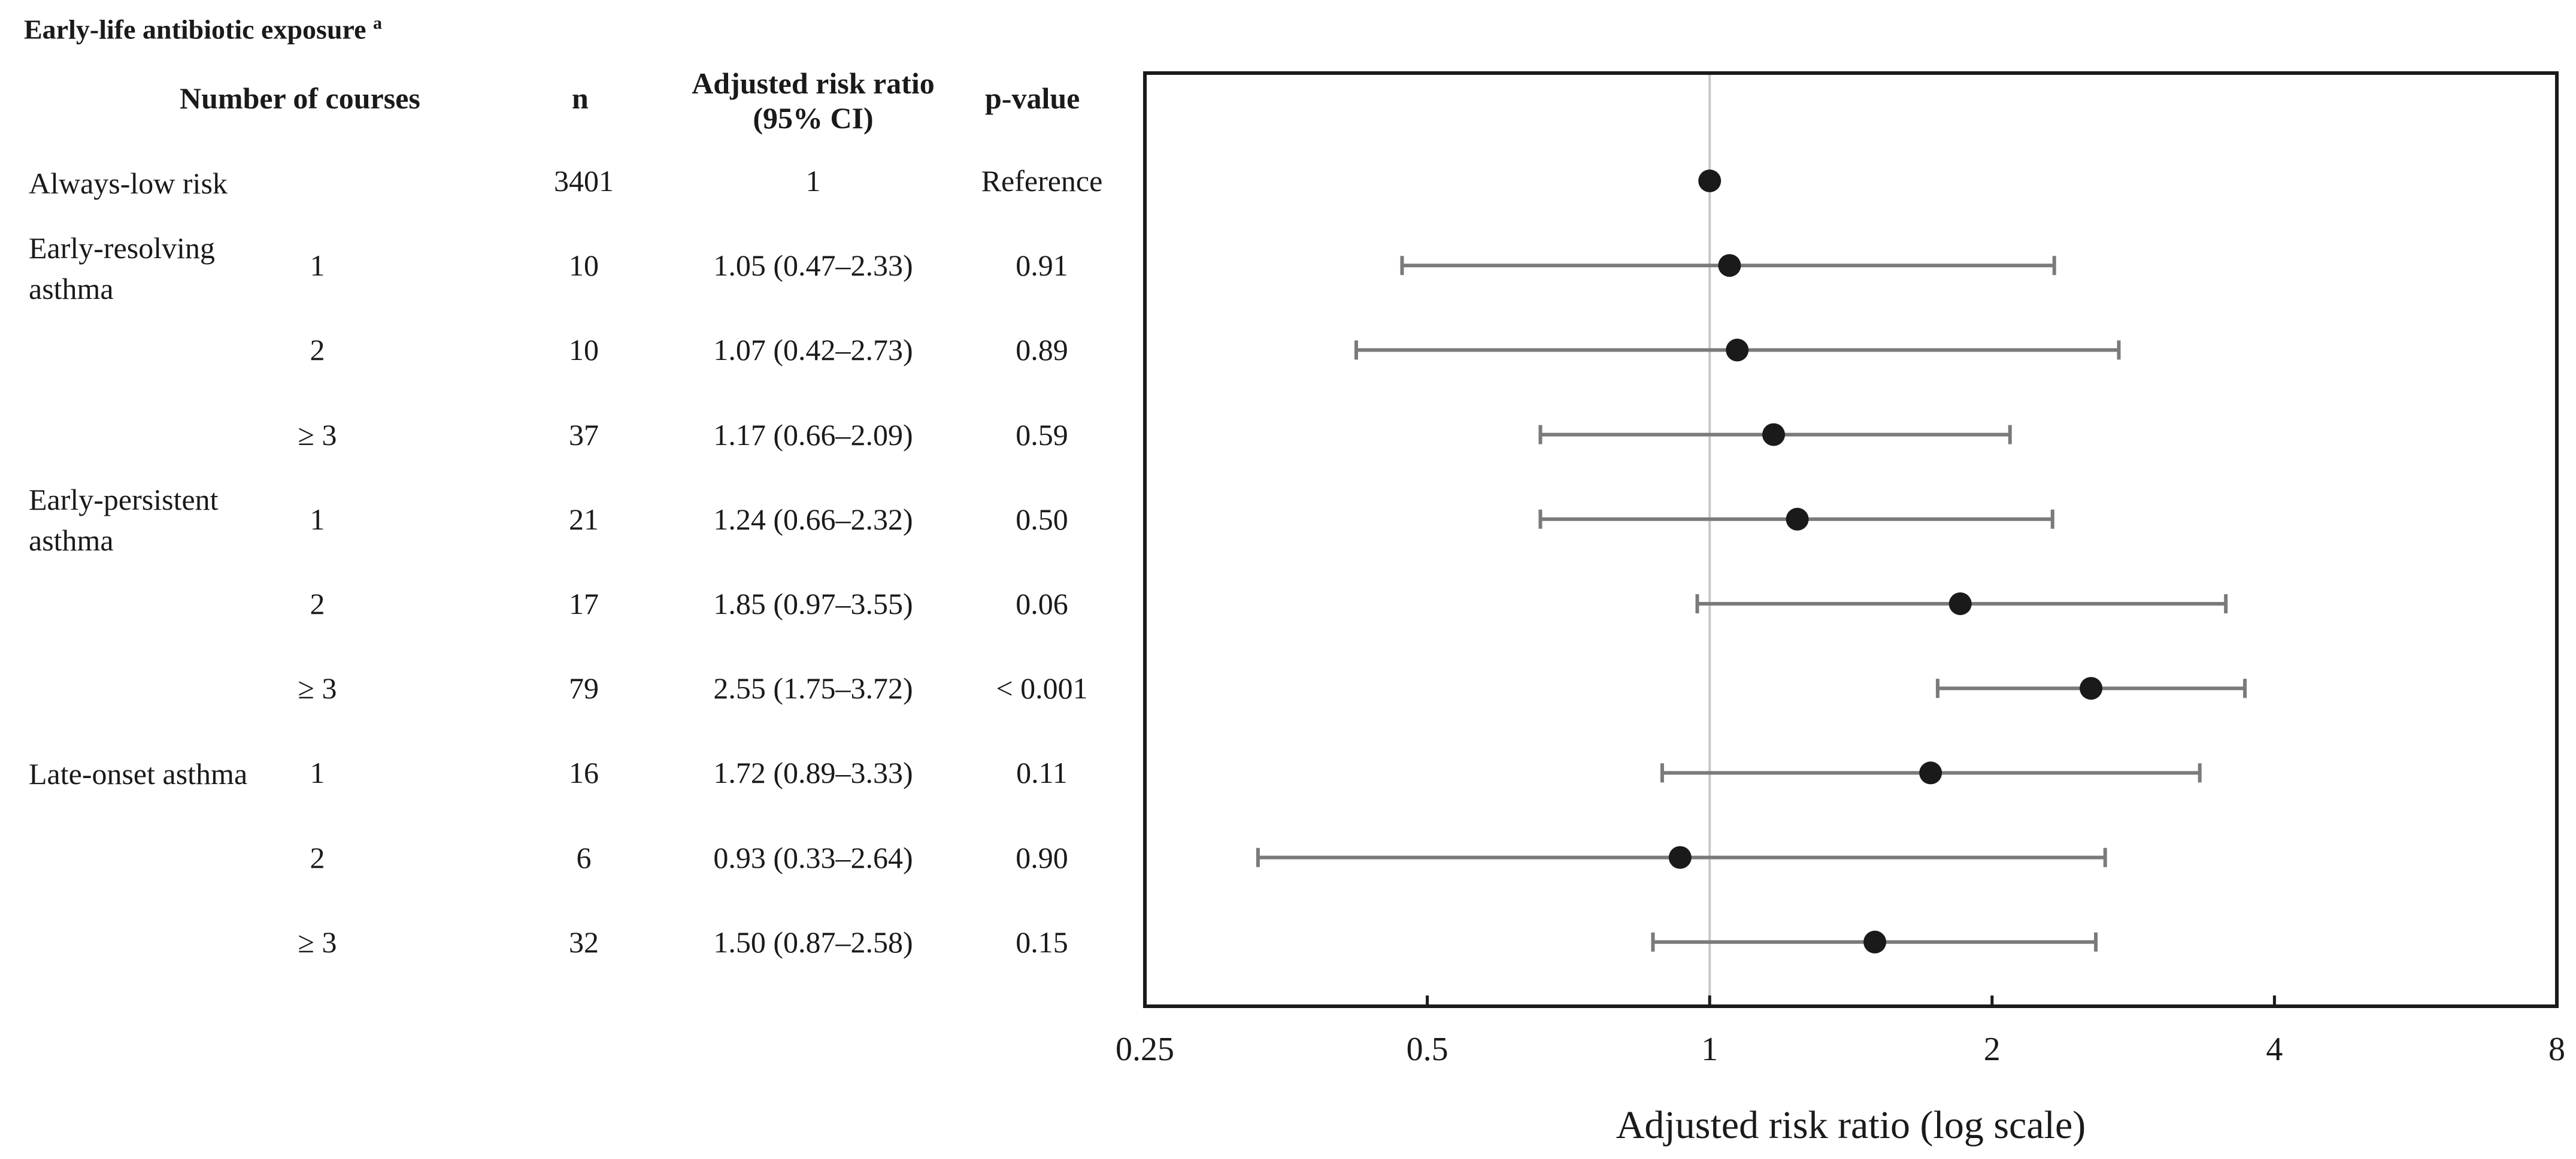  What do you see at coordinates (813, 118) in the screenshot?
I see `header-risk-ratio-line2: (95% CI)` at bounding box center [813, 118].